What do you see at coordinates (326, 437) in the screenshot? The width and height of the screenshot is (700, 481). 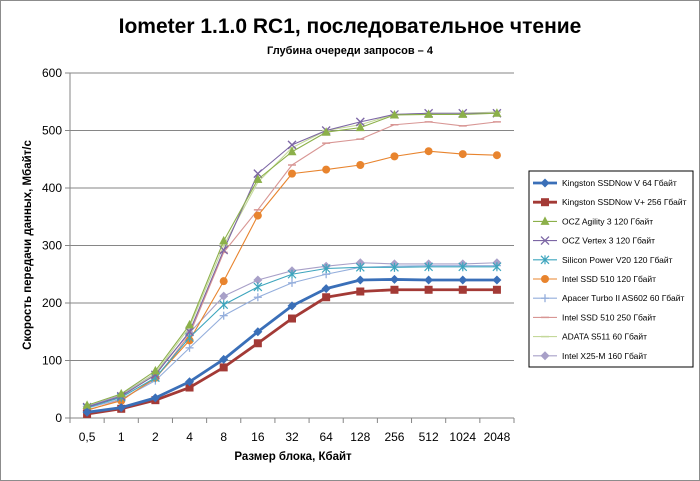 I see `x-tick-label: 64` at bounding box center [326, 437].